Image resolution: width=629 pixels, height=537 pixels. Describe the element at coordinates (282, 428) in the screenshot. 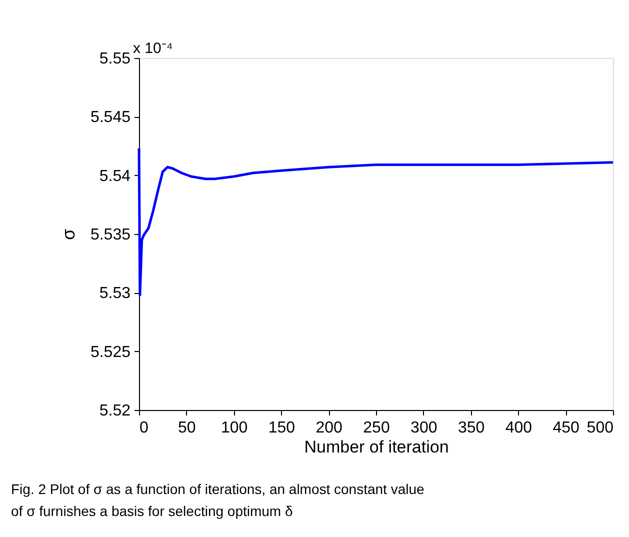

I see `x-tick-label: 150` at that location.